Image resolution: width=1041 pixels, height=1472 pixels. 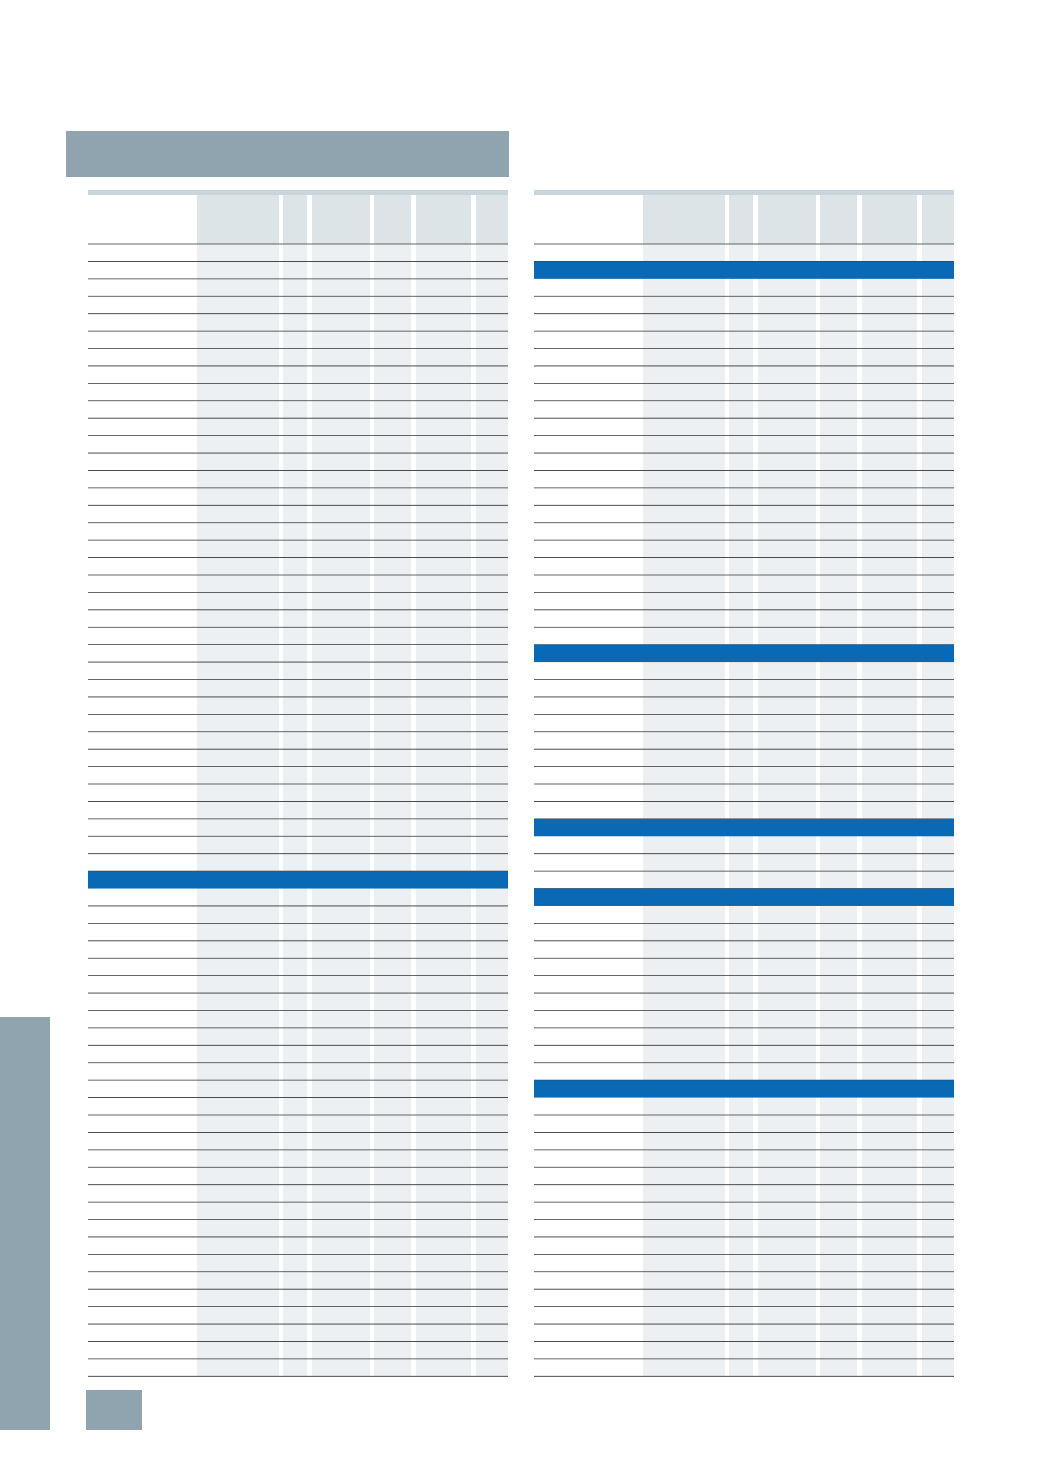 What do you see at coordinates (287, 154) in the screenshot?
I see `header-box` at bounding box center [287, 154].